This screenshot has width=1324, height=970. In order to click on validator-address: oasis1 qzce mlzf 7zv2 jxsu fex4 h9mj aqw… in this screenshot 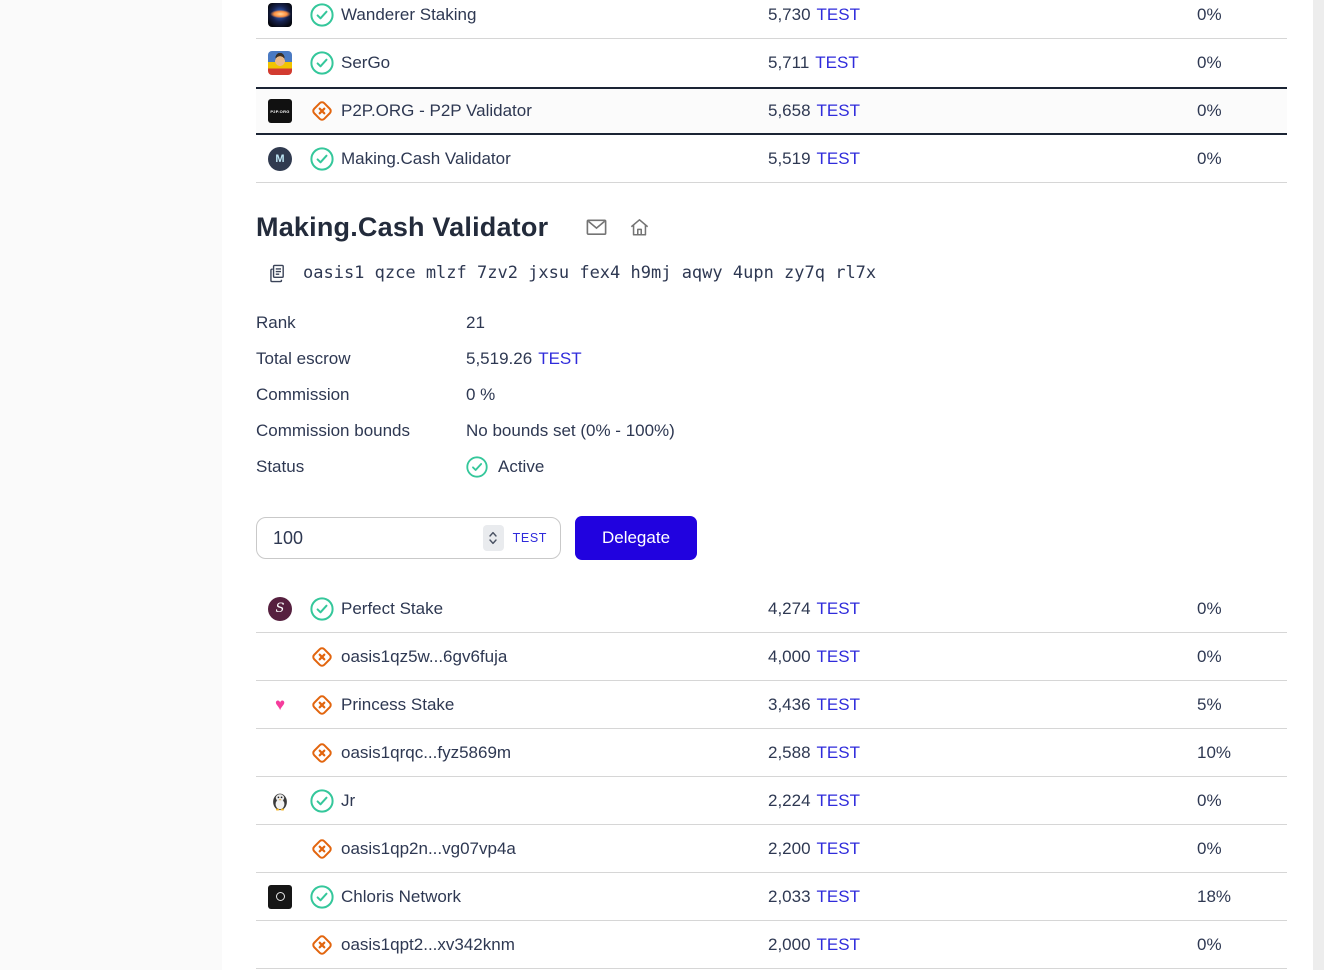, I will do `click(590, 273)`.